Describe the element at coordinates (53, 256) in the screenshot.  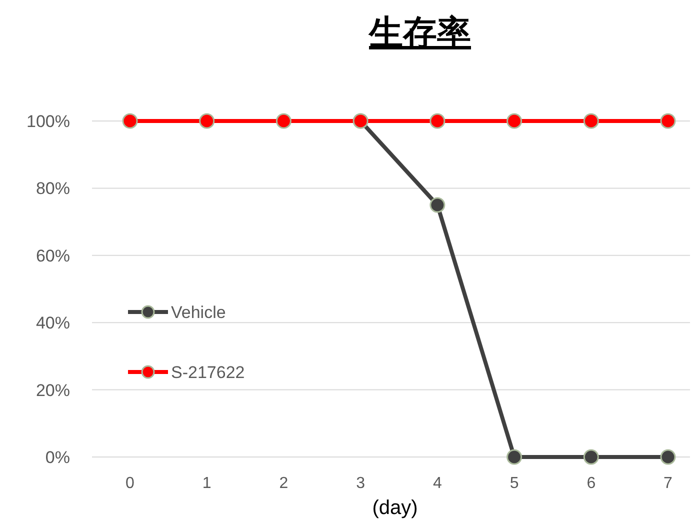
I see `y-tick-label: 60%` at that location.